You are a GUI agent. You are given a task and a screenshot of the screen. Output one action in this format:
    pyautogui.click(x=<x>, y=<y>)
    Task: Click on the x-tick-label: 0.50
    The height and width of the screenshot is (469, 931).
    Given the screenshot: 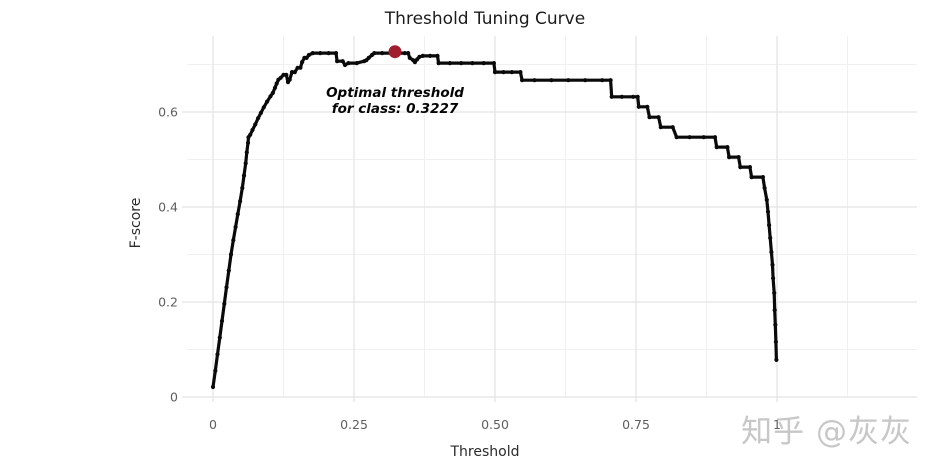 What is the action you would take?
    pyautogui.click(x=495, y=424)
    